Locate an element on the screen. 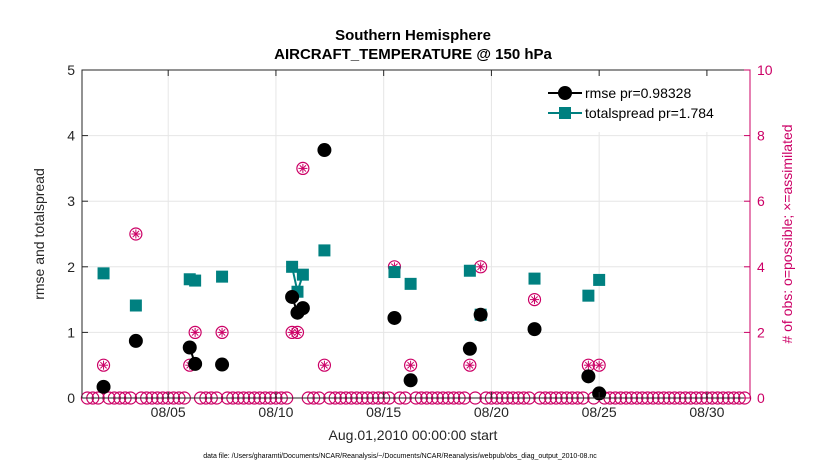 The height and width of the screenshot is (470, 830). y-left-tick-label: 4 is located at coordinates (71, 136).